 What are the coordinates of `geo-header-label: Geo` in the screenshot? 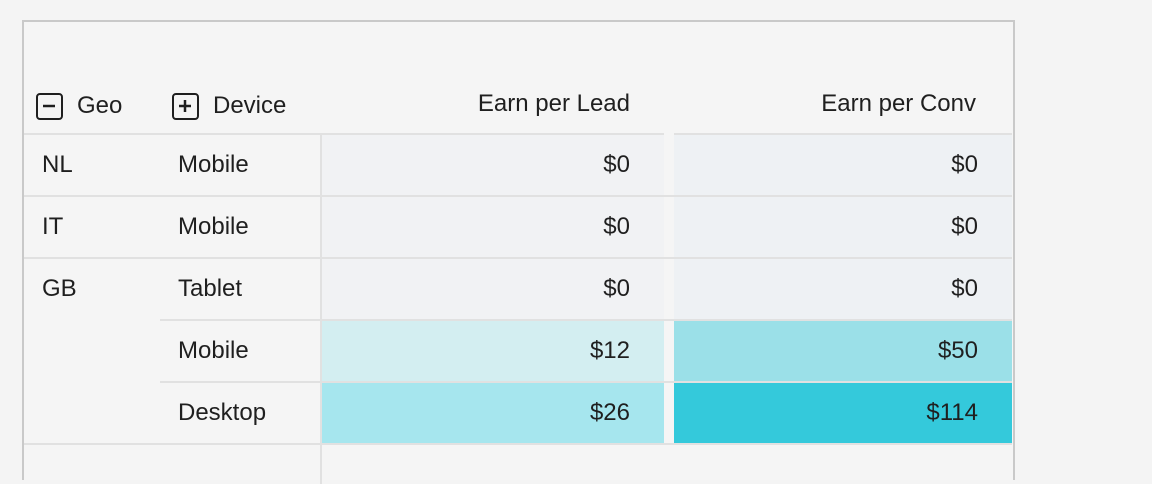 It's located at (100, 105).